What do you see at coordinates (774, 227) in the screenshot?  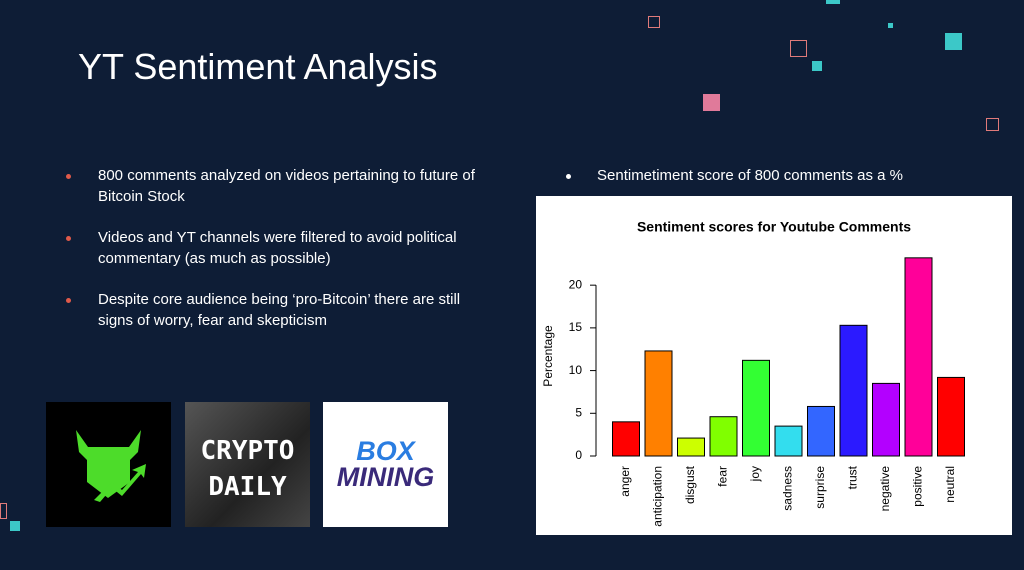 I see `chart-title: Sentiment scores for Youtube Comments` at bounding box center [774, 227].